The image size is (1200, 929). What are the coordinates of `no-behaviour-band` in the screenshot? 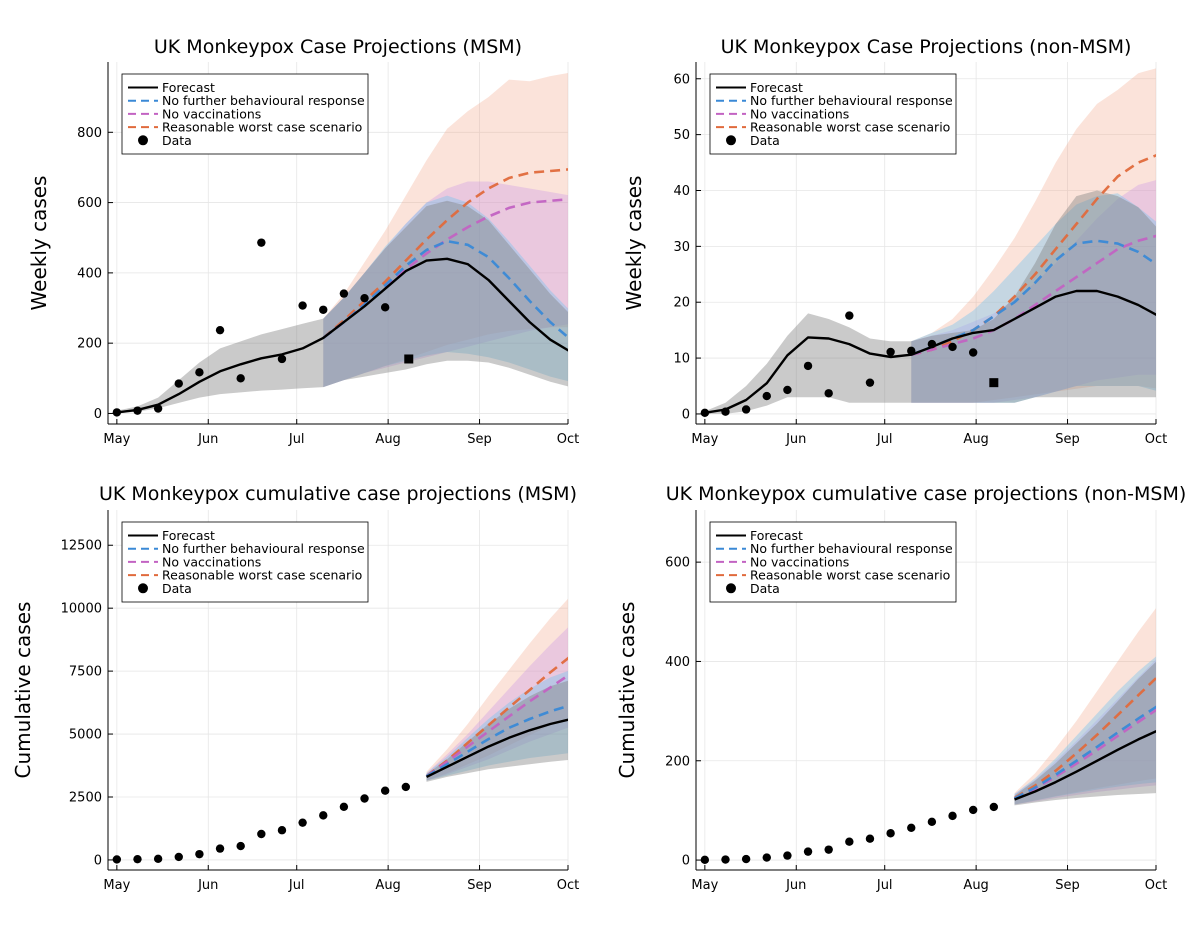 It's located at (1085, 730).